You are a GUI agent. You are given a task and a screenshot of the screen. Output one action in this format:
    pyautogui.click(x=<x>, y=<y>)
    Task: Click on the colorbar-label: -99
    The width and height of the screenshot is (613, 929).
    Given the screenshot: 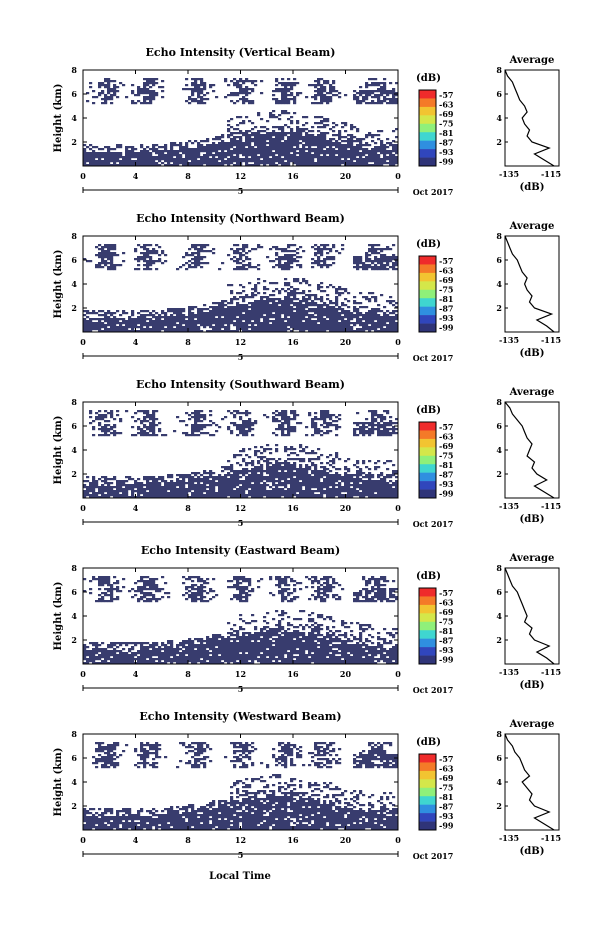 What is the action you would take?
    pyautogui.click(x=446, y=161)
    